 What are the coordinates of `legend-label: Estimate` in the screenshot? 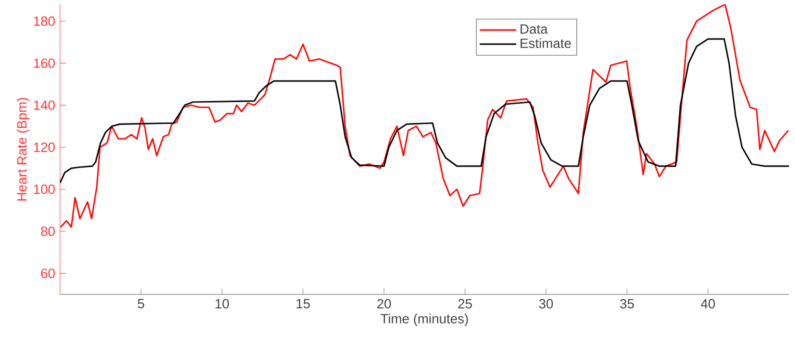 It's located at (545, 43).